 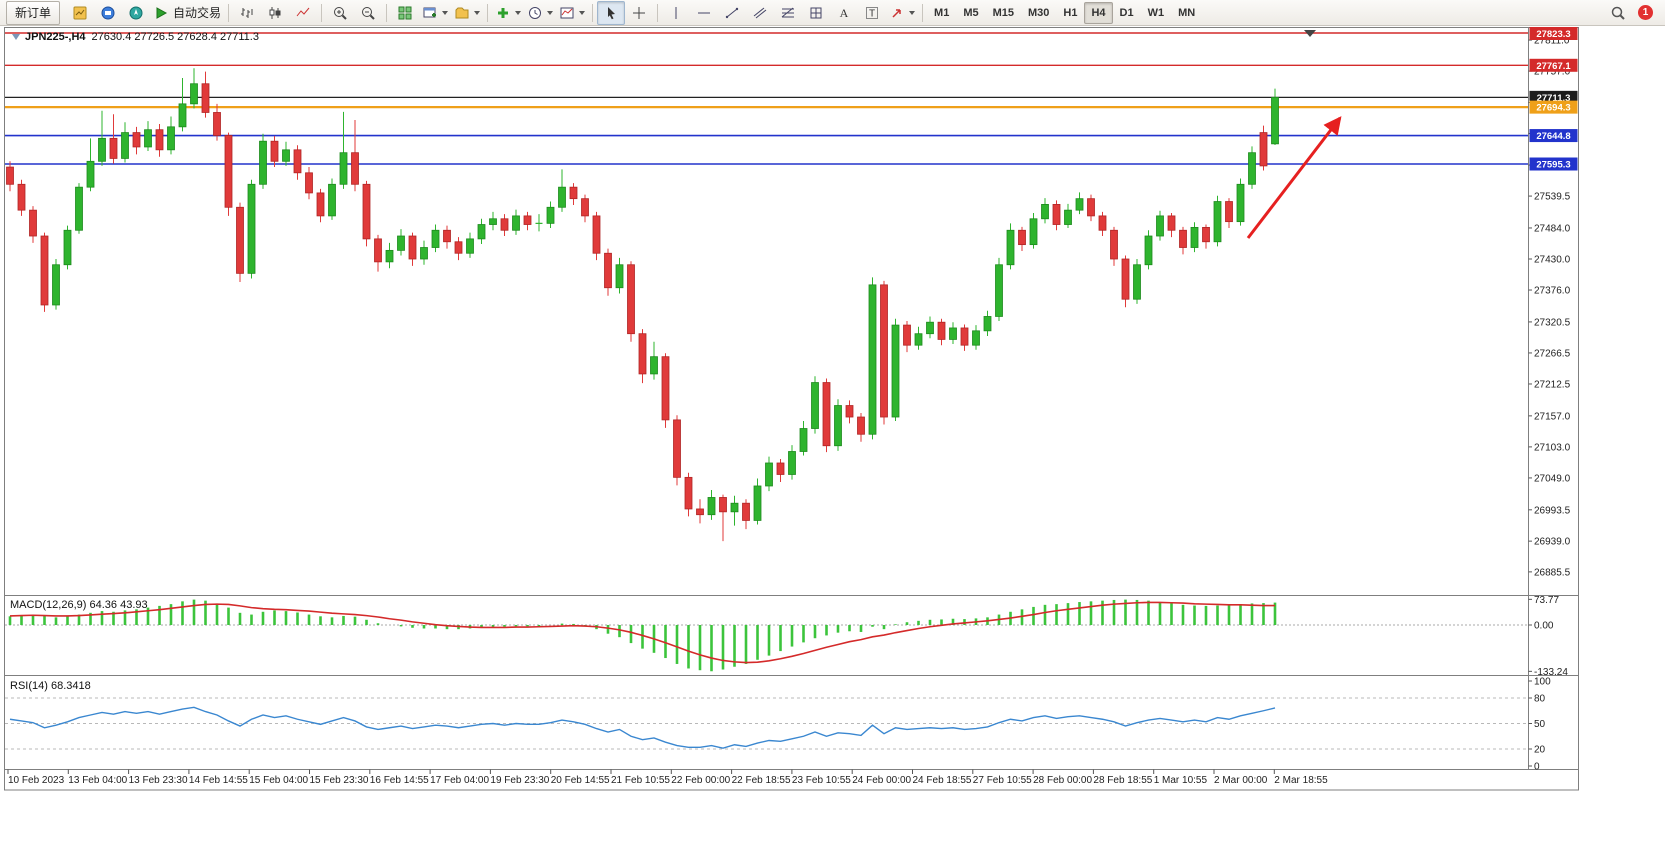 What do you see at coordinates (761, 780) in the screenshot?
I see `svg-text: 22 Feb 18:55` at bounding box center [761, 780].